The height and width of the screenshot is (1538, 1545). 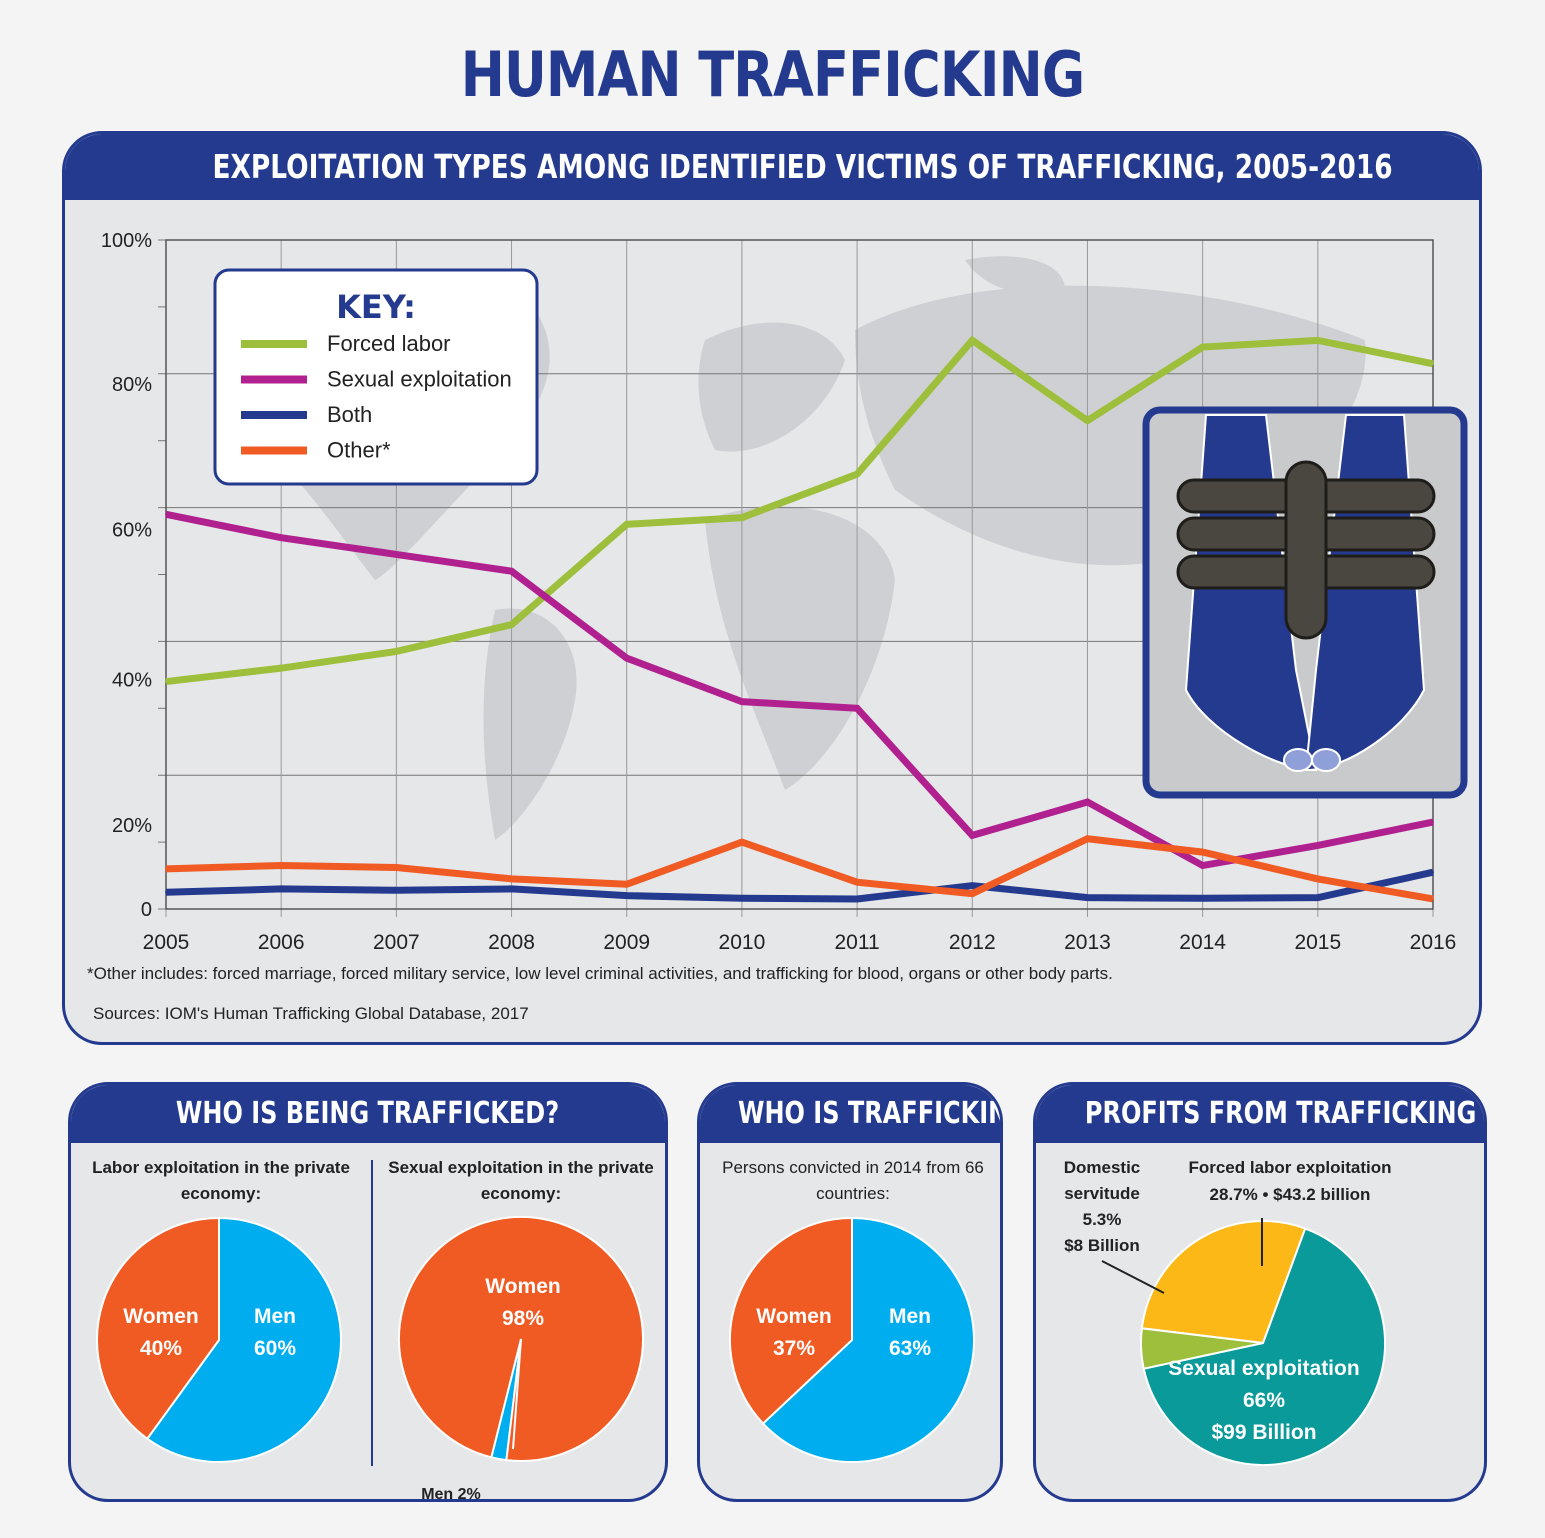 What do you see at coordinates (1133, 1277) in the screenshot?
I see `leader-line` at bounding box center [1133, 1277].